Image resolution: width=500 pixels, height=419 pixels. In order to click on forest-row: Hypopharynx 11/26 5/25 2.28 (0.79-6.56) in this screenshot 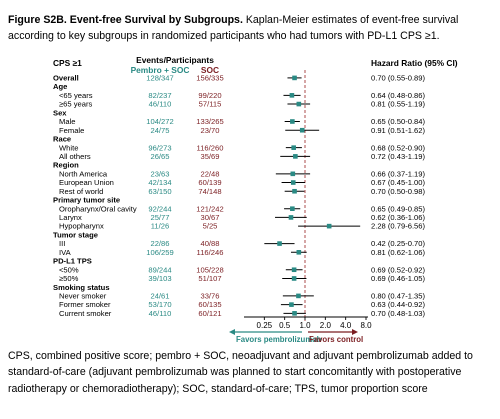, I will do `click(242, 226)`.